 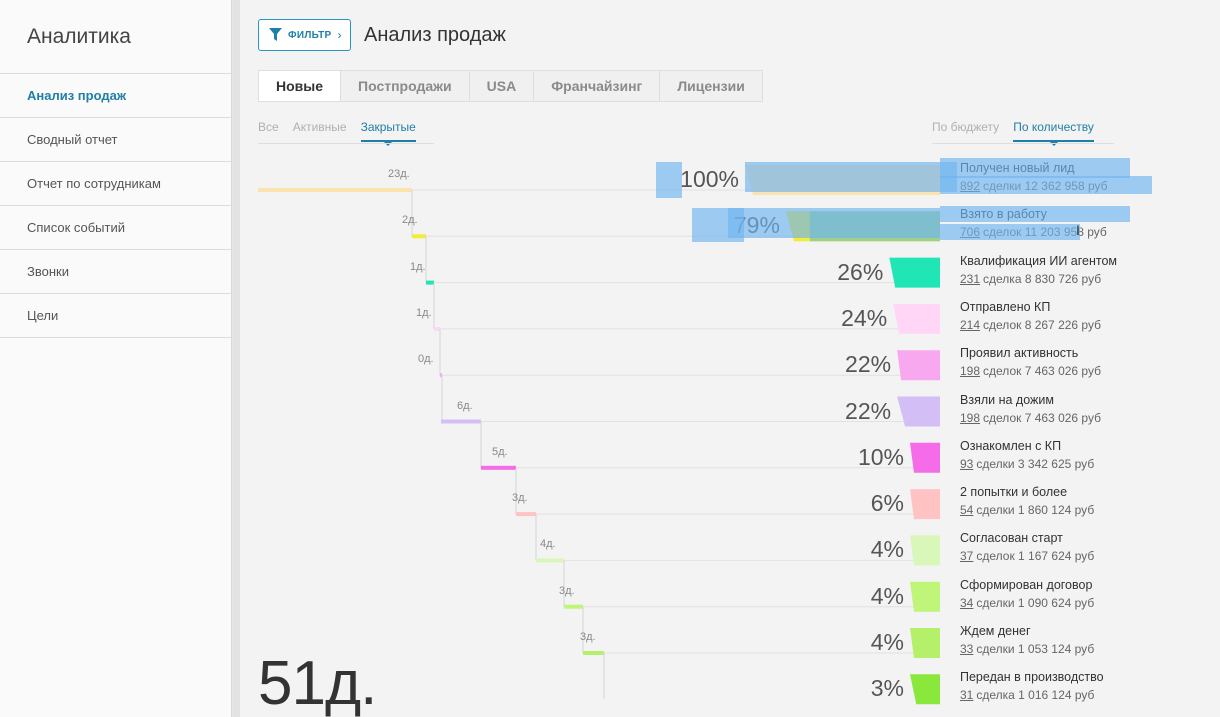 I want to click on total-duration: 51д., so click(x=317, y=683).